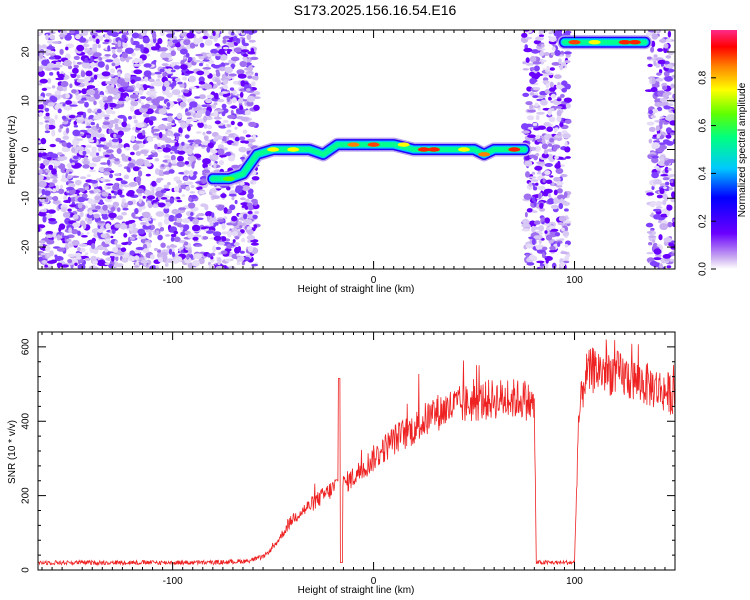 Image resolution: width=750 pixels, height=600 pixels. What do you see at coordinates (703, 221) in the screenshot?
I see `colorbar-tick-label: 0.2` at bounding box center [703, 221].